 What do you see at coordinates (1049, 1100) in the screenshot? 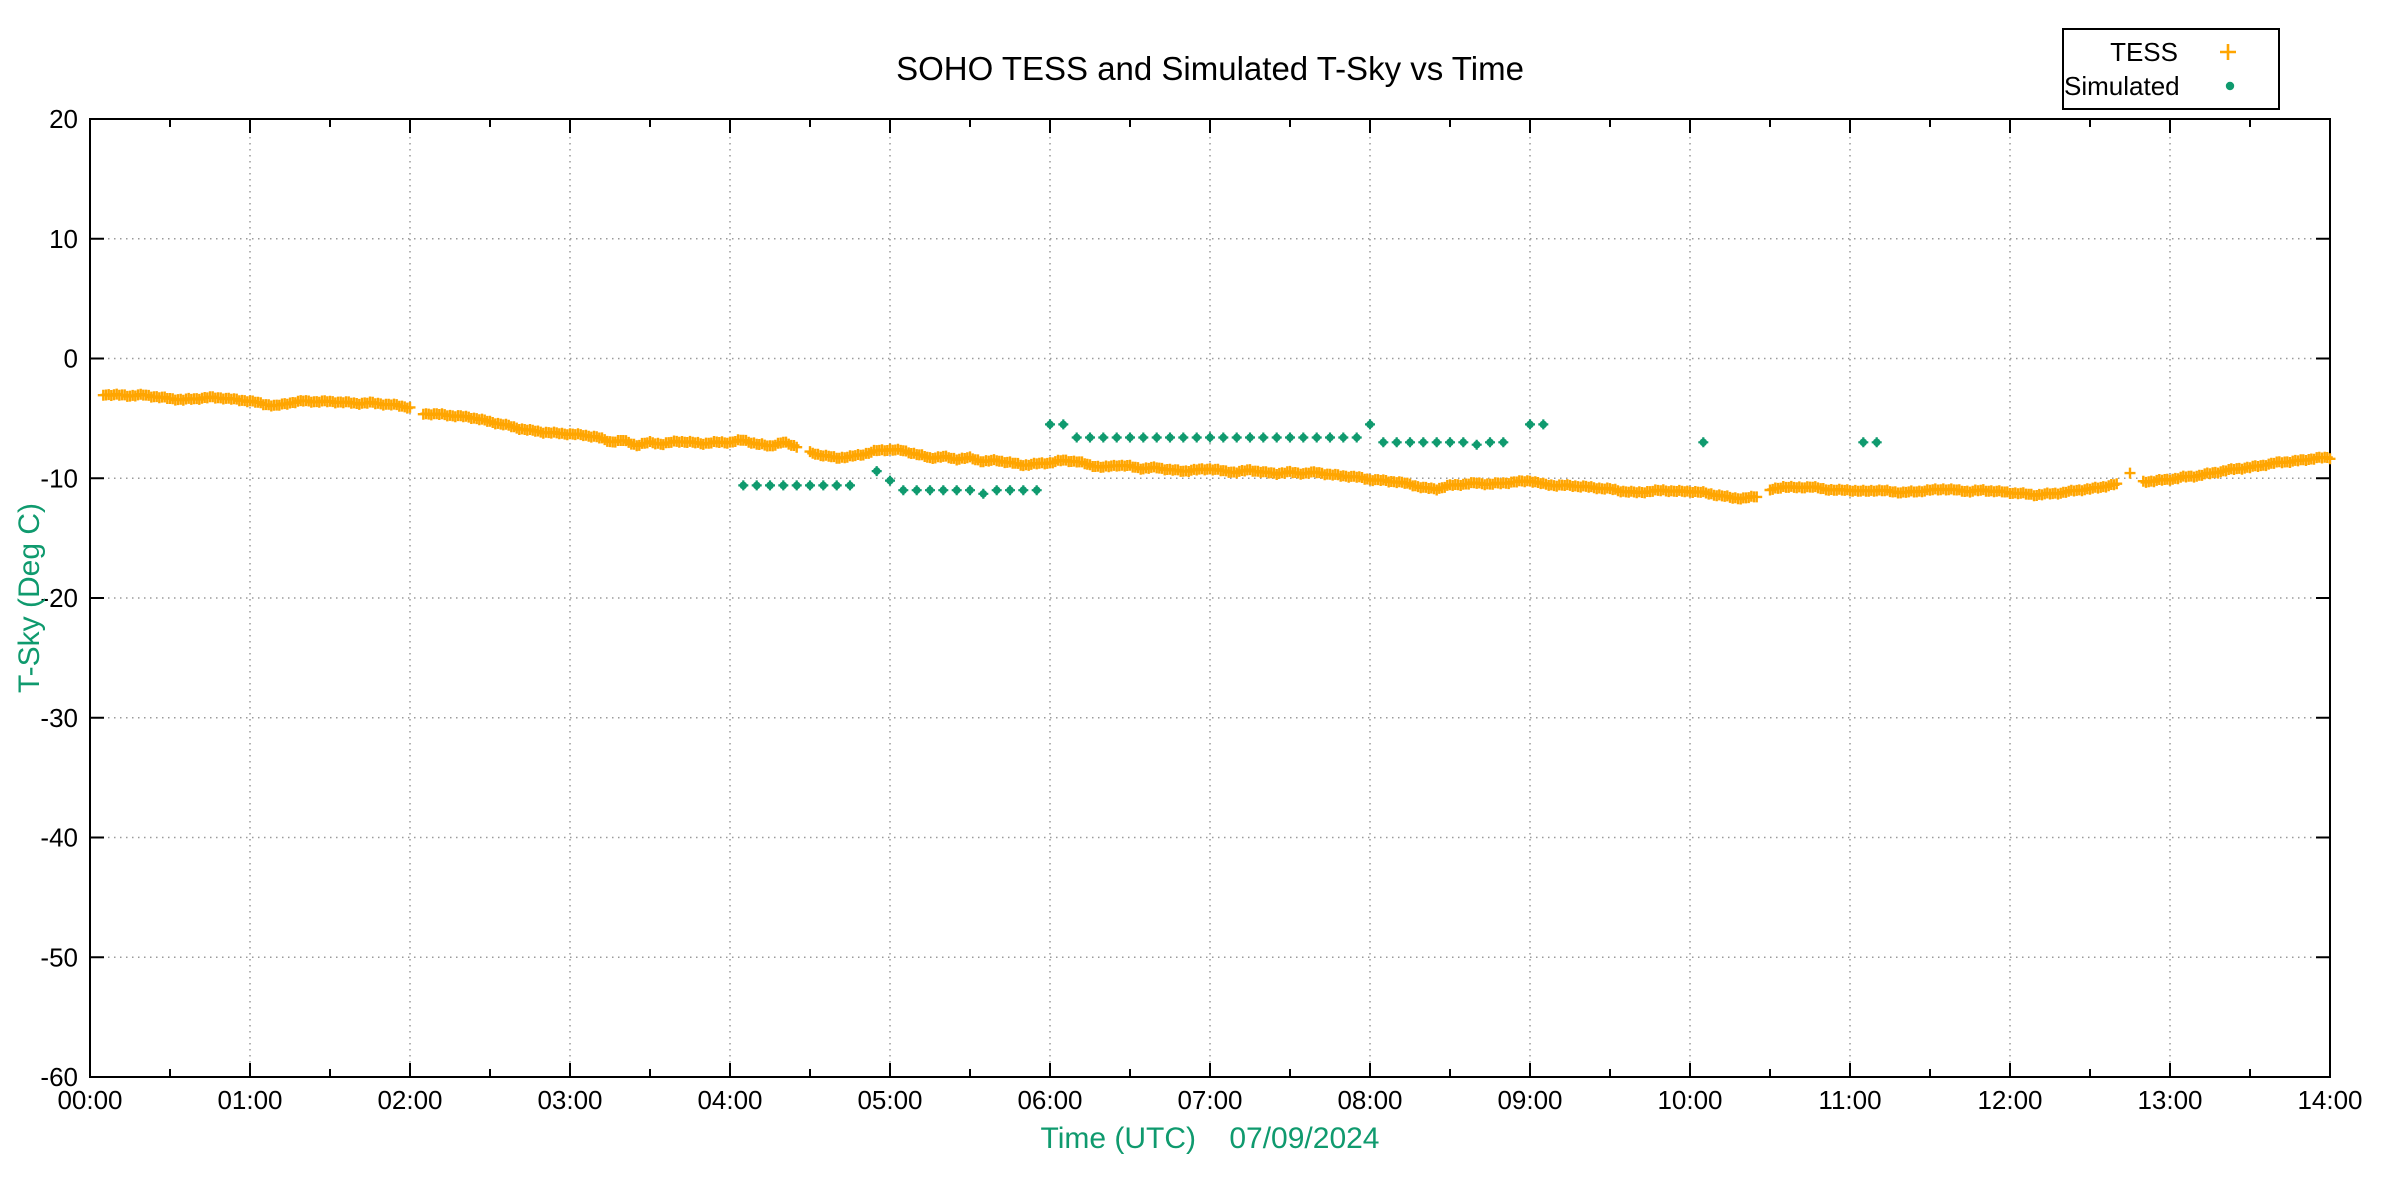
I see `x-tick-label: 06:00` at bounding box center [1049, 1100].